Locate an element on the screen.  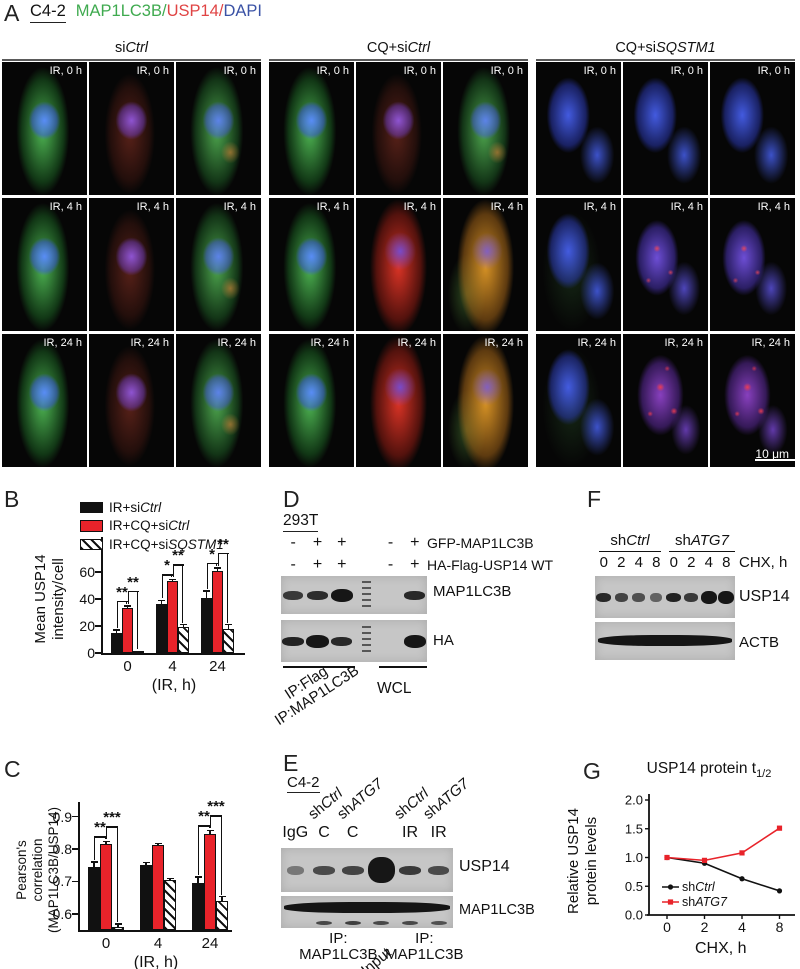
tick-label: 4 is located at coordinates (742, 927).